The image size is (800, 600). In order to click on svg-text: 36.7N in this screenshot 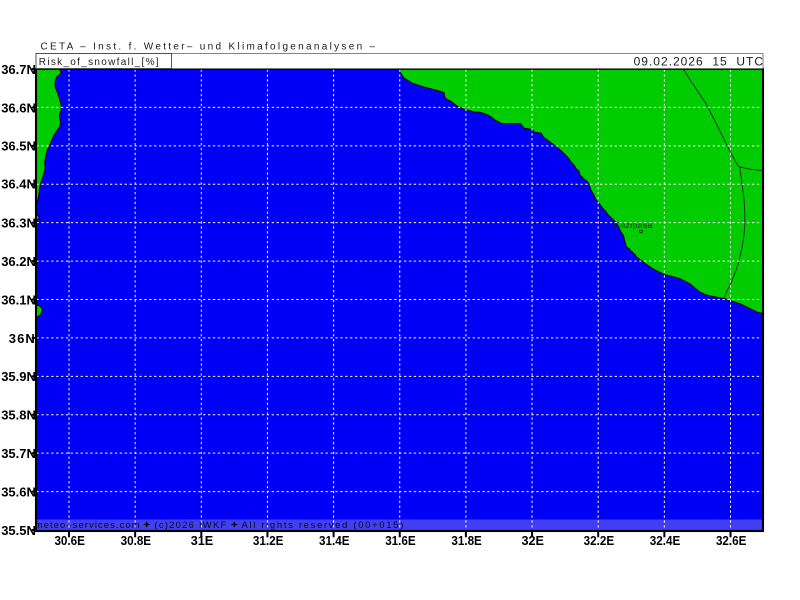, I will do `click(18, 69)`.